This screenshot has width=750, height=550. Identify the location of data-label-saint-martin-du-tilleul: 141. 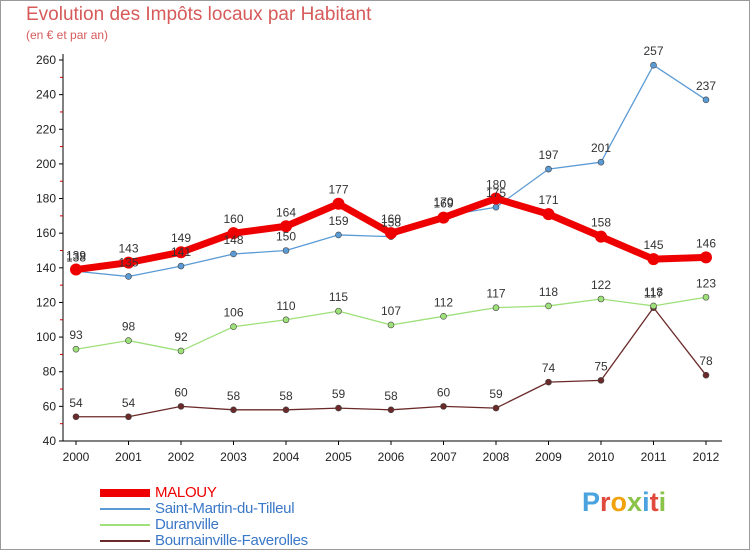
(181, 252).